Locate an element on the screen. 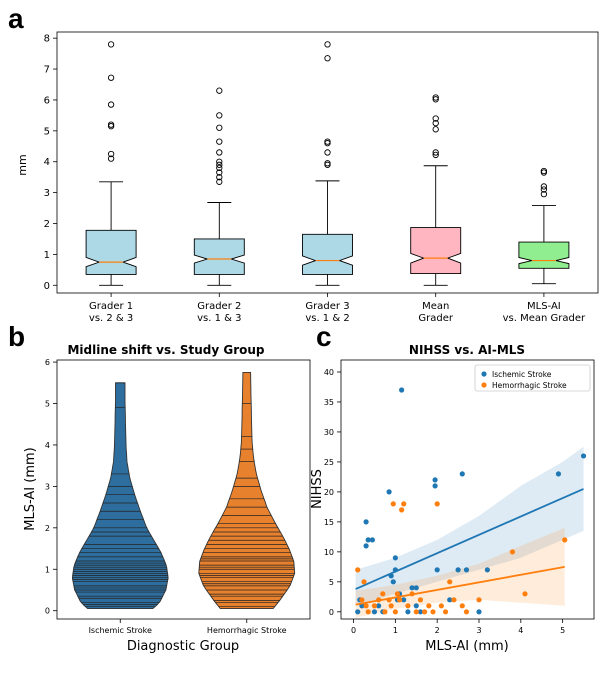  x-tick-label: Ischemic Stroke is located at coordinates (120, 630).